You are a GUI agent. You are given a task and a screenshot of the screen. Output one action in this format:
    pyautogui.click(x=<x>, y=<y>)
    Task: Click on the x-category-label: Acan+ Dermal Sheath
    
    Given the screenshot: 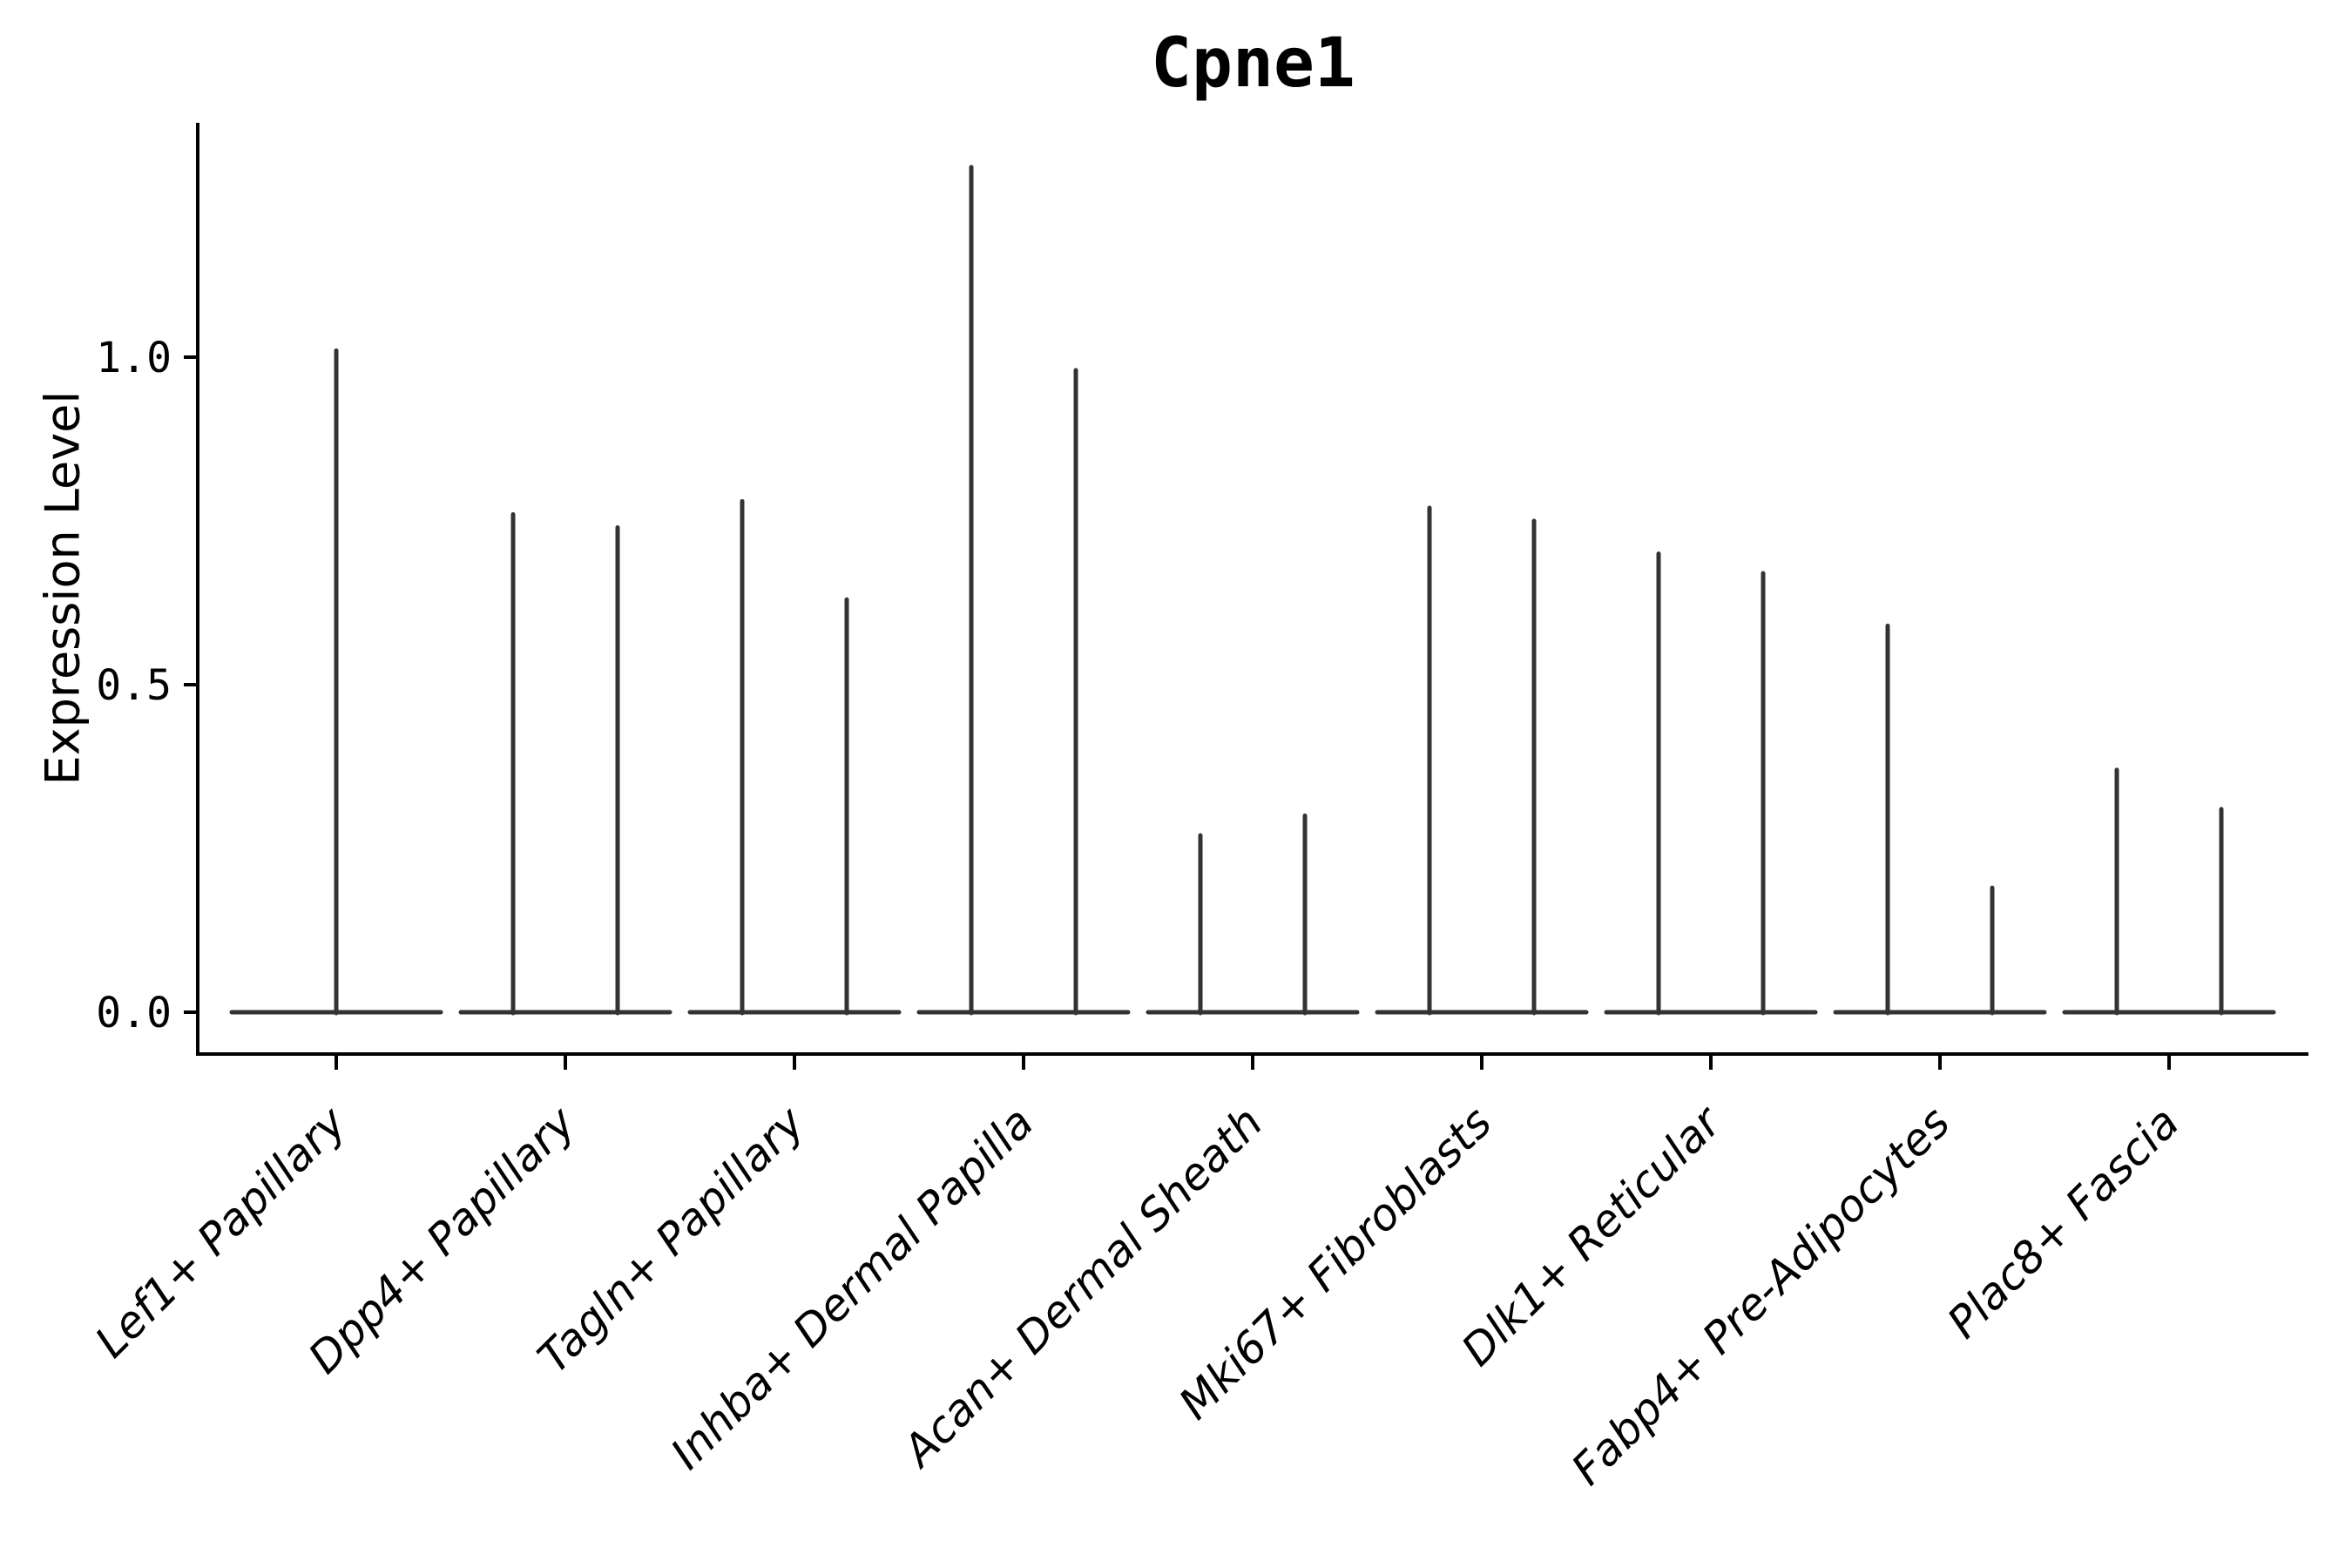 What is the action you would take?
    pyautogui.click(x=1083, y=1287)
    